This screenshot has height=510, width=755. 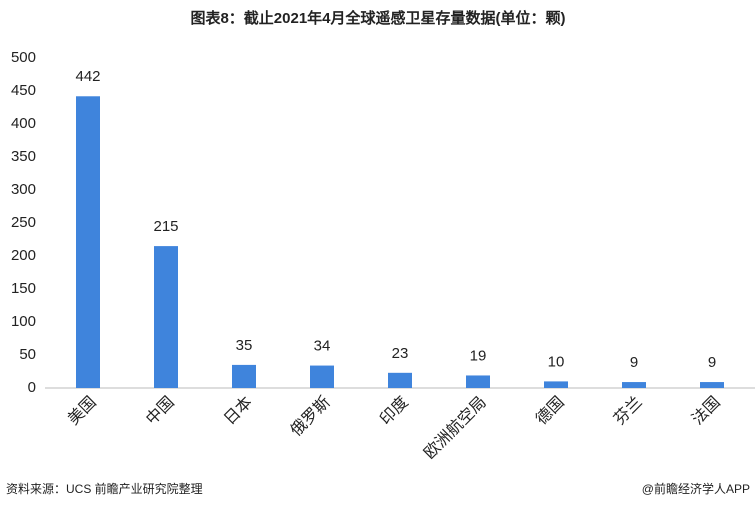 What do you see at coordinates (322, 346) in the screenshot?
I see `data-label: 34` at bounding box center [322, 346].